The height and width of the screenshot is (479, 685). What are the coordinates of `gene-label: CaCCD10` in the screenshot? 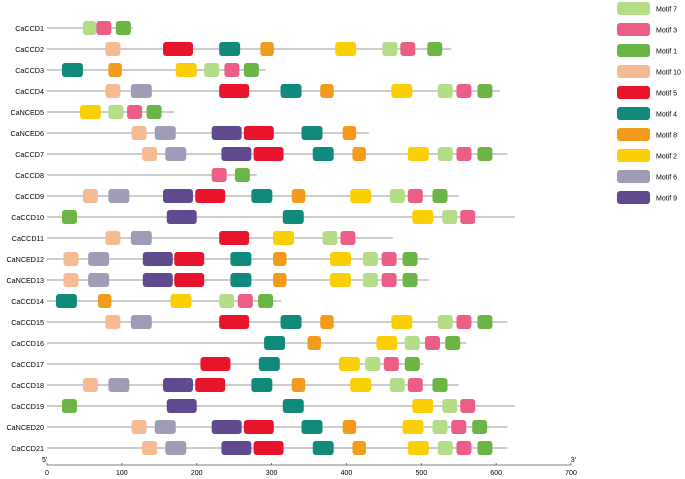 It's located at (27, 217).